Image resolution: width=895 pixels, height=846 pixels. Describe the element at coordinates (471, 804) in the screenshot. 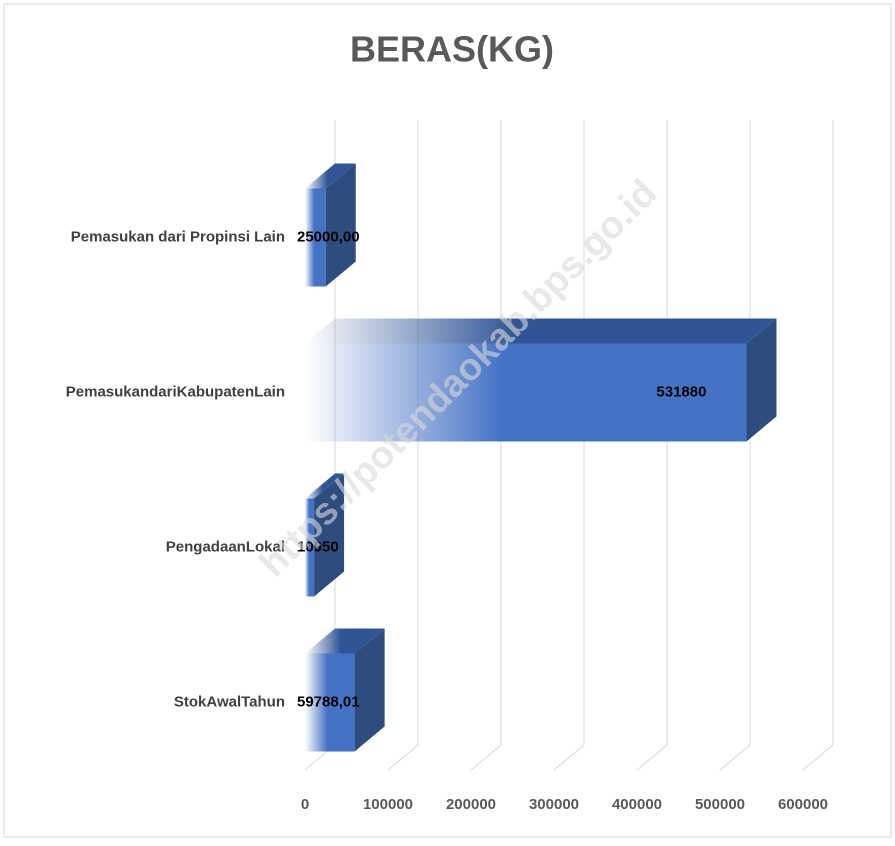

I see `x-tick-label: 200000` at that location.